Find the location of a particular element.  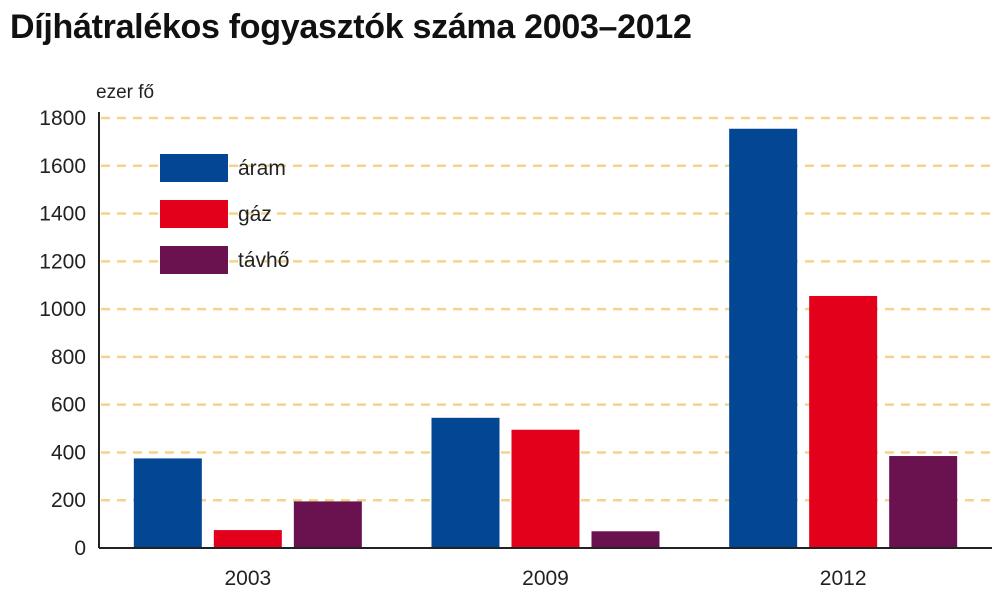

x-tick-label-2012: 2012 is located at coordinates (843, 578).